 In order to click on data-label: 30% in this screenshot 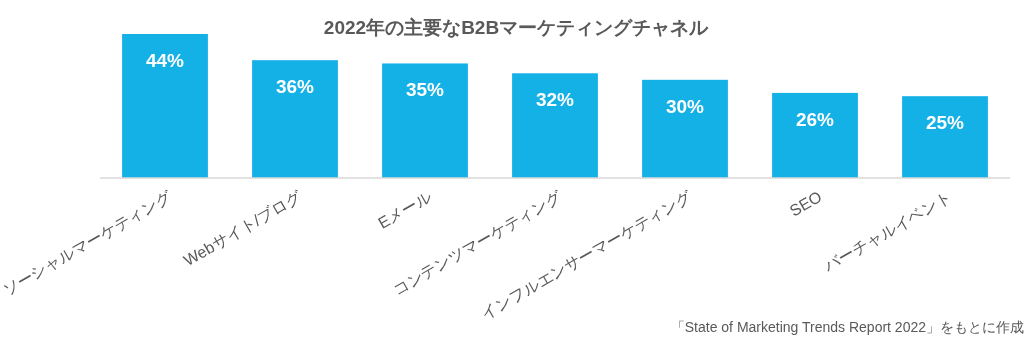, I will do `click(685, 106)`.